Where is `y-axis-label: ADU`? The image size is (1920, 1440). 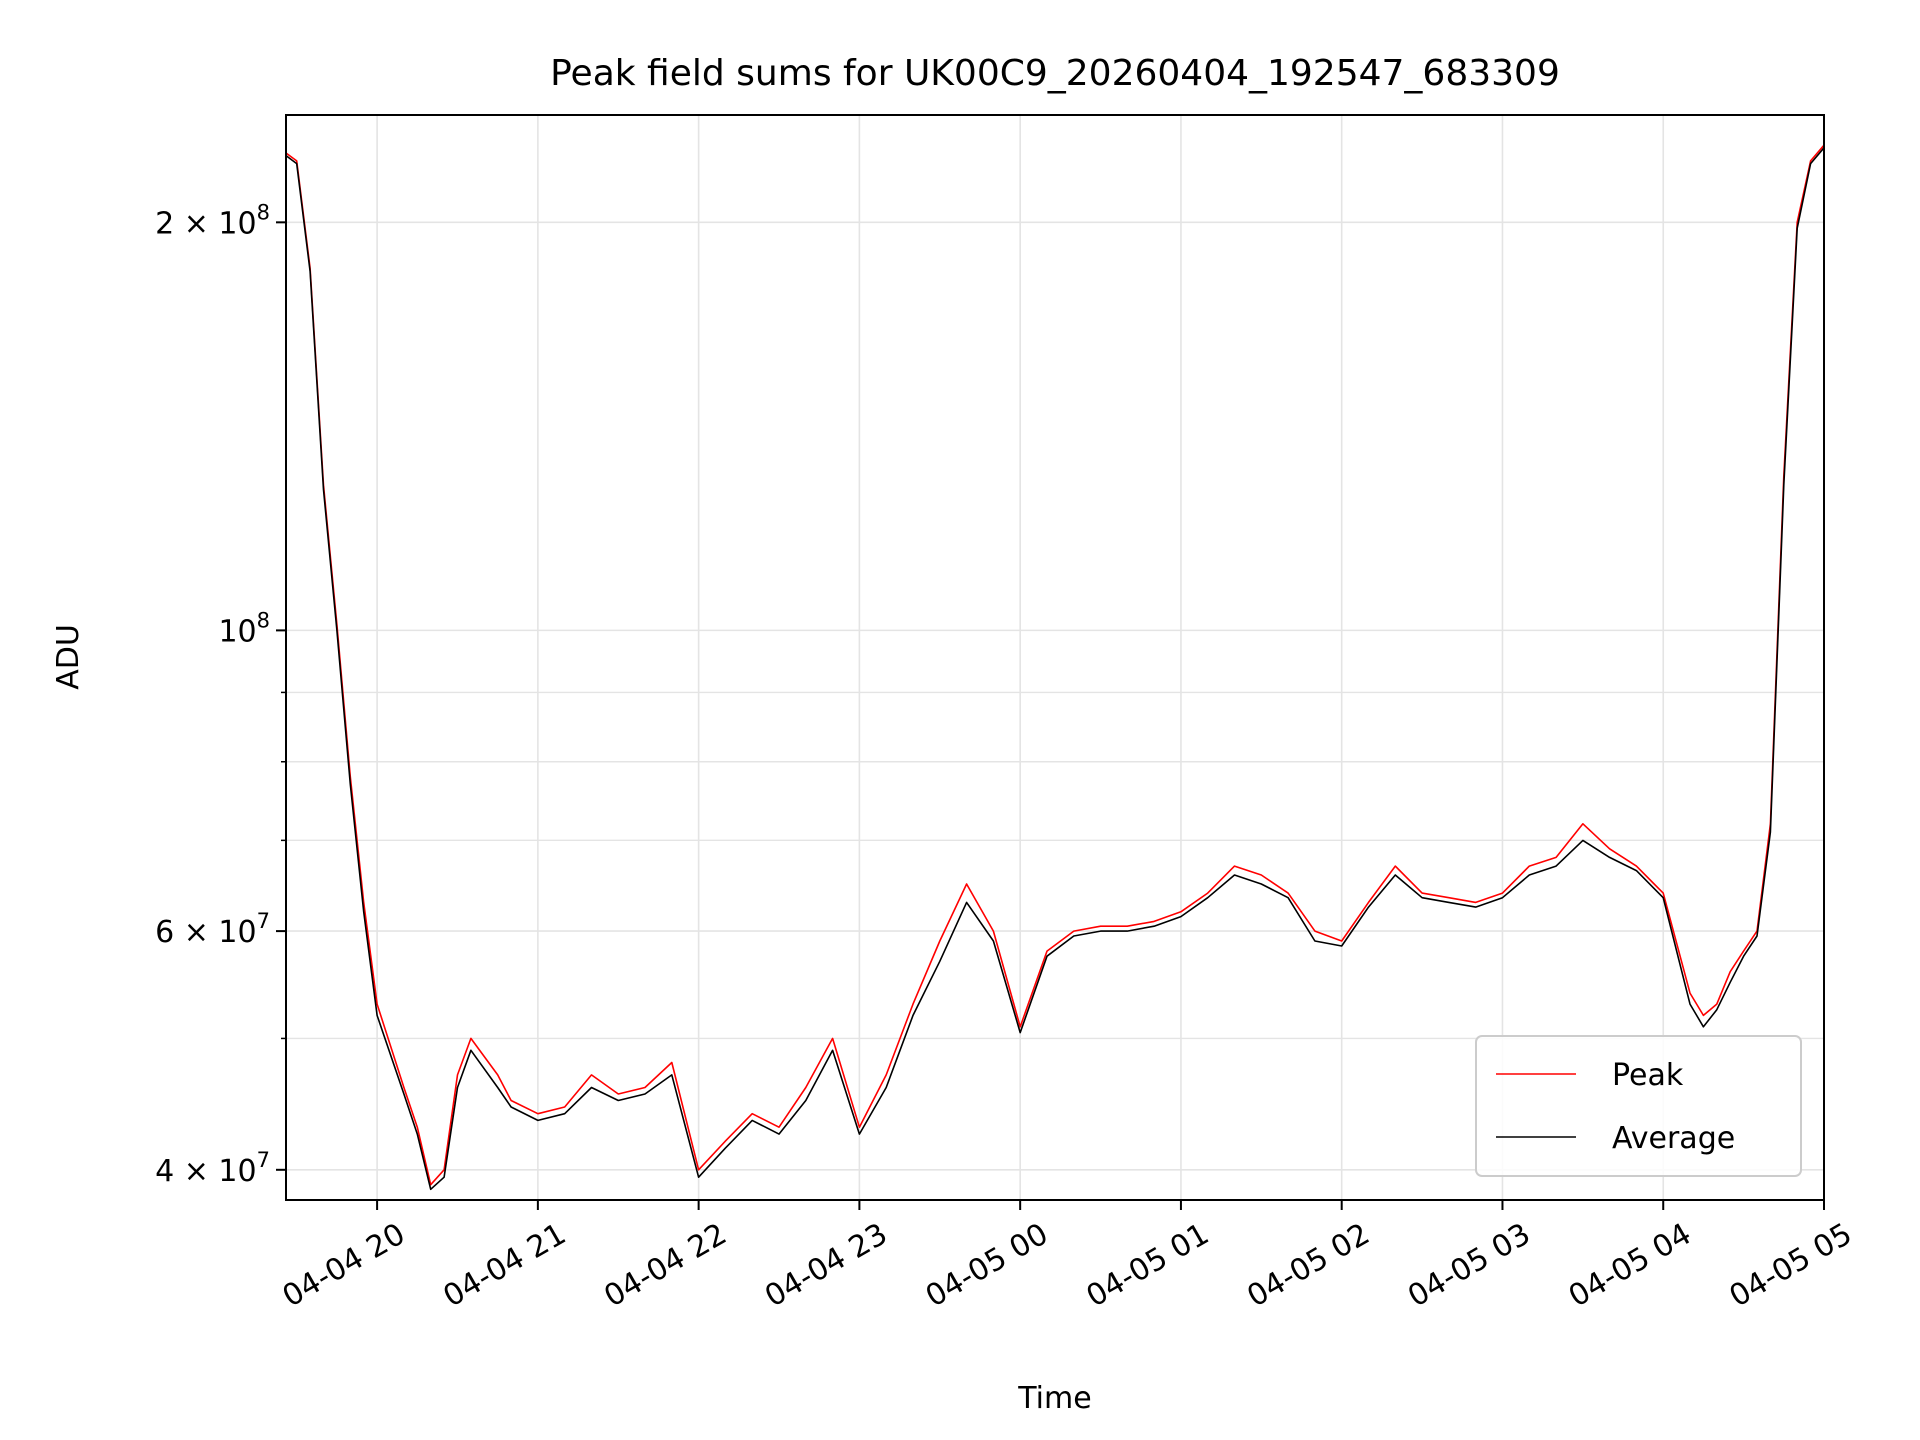 y-axis-label: ADU is located at coordinates (68, 657).